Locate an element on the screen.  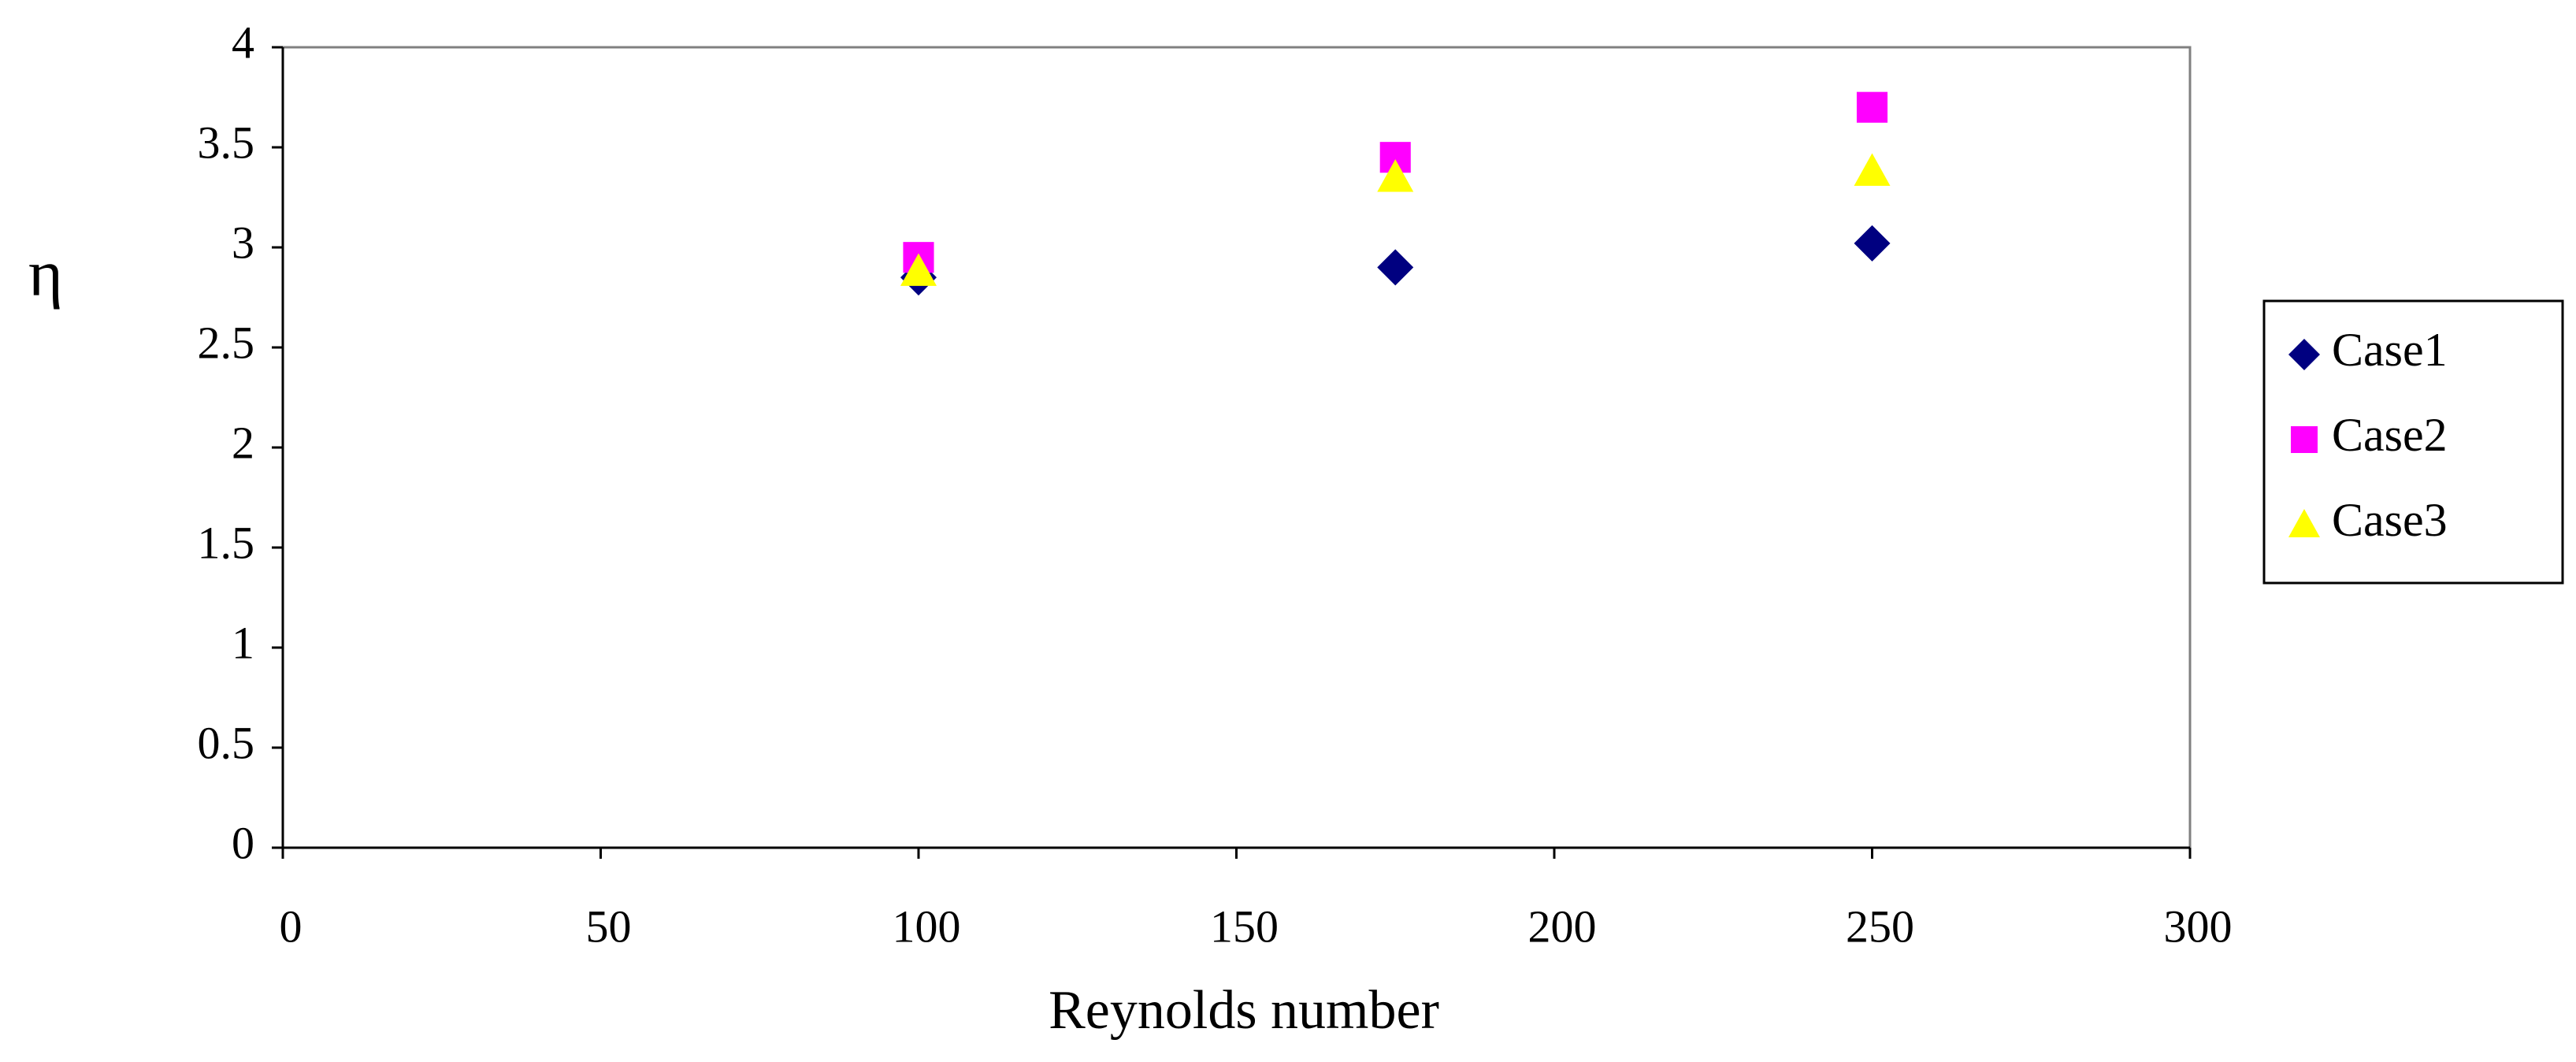
x-tick-label: 50 is located at coordinates (609, 926).